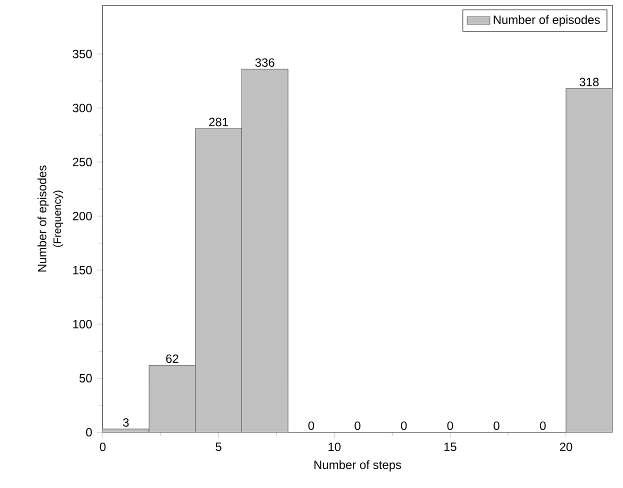 This screenshot has height=488, width=623. Describe the element at coordinates (103, 447) in the screenshot. I see `x-tick-label: 0` at that location.